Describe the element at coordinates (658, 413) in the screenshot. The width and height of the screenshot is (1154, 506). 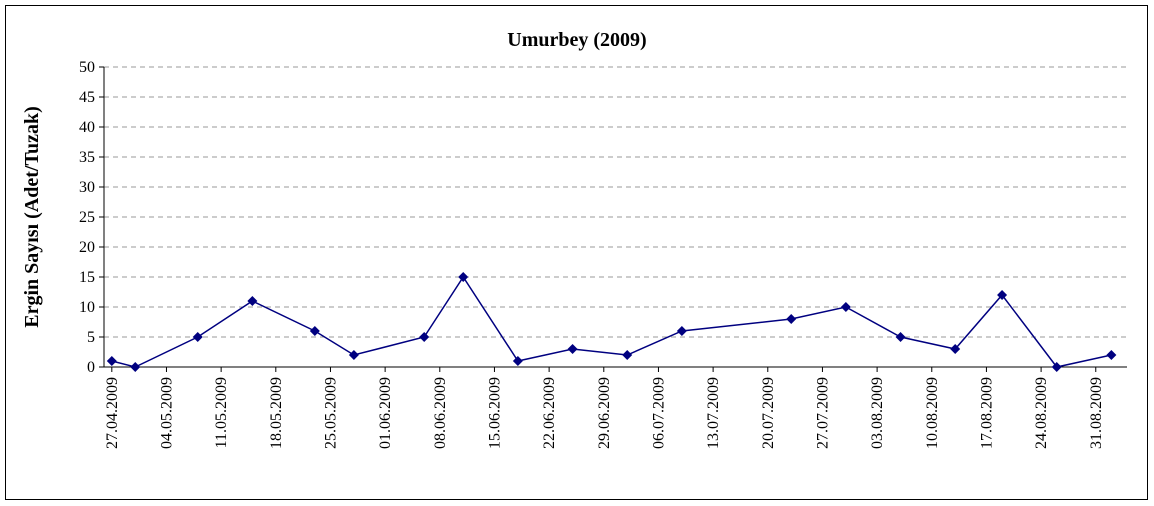
I see `x-tick-label: 06.07.2009` at that location.